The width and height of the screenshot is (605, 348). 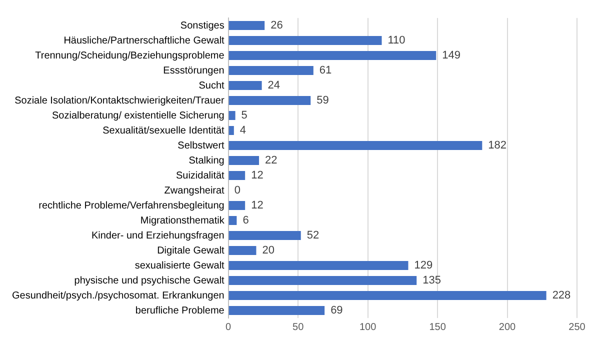 What do you see at coordinates (119, 100) in the screenshot?
I see `y-tick-label: Soziale Isolation/Kontaktschwierigkeiten/Trauer` at bounding box center [119, 100].